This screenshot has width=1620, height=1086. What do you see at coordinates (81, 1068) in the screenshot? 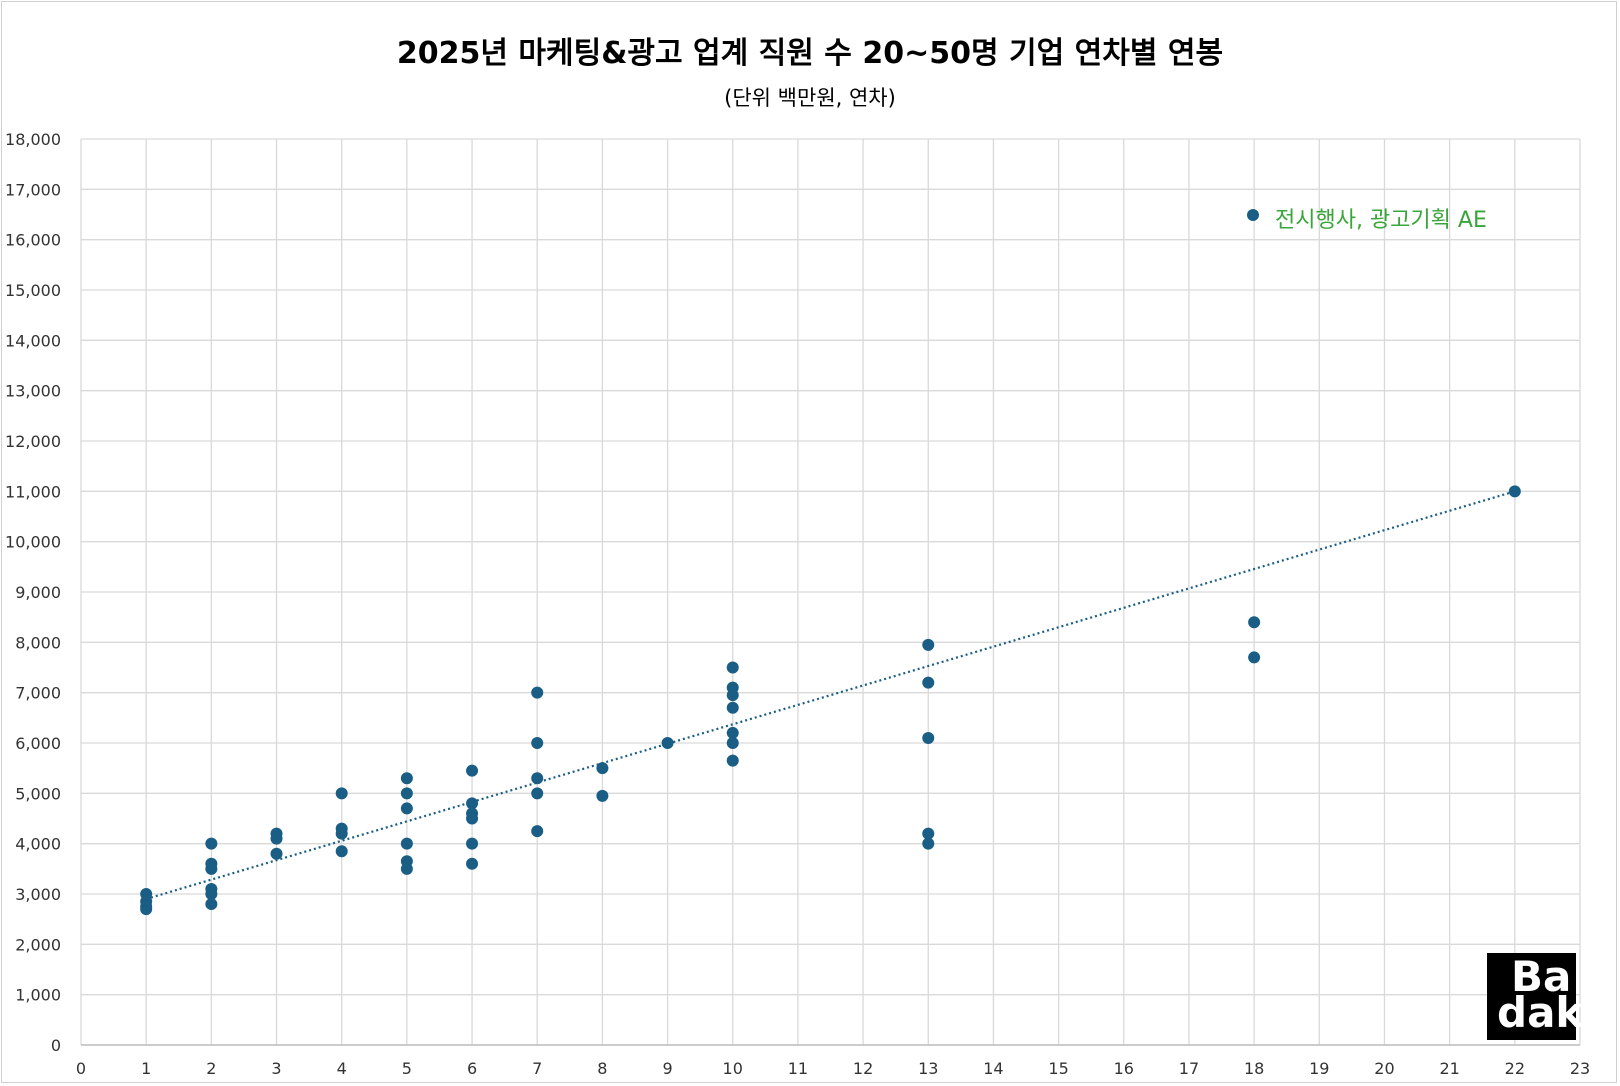
I see `x-tick-label: 0` at bounding box center [81, 1068].